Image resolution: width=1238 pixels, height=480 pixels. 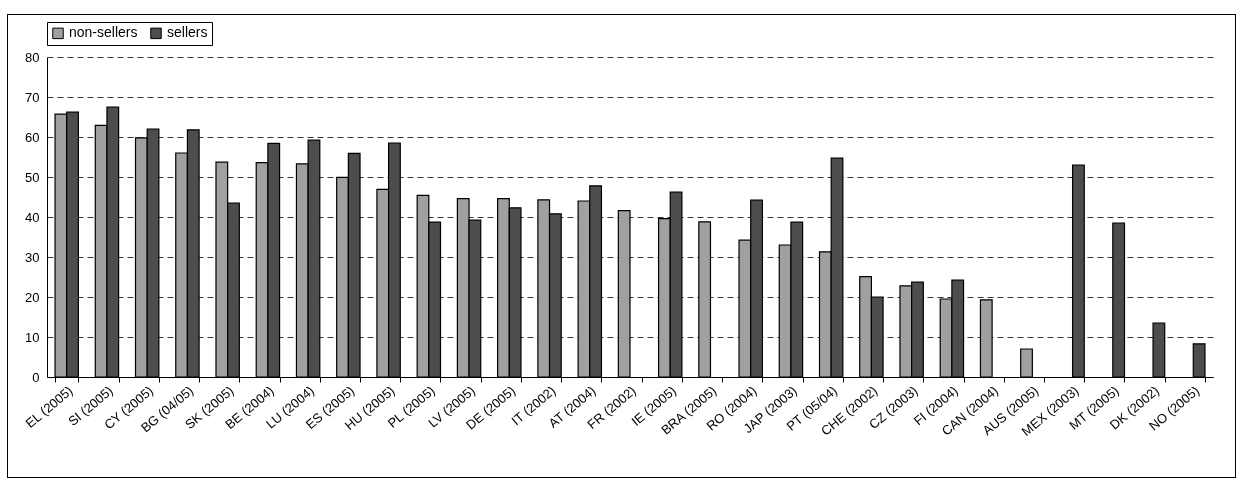 What do you see at coordinates (32, 257) in the screenshot?
I see `y-tick-label: 30` at bounding box center [32, 257].